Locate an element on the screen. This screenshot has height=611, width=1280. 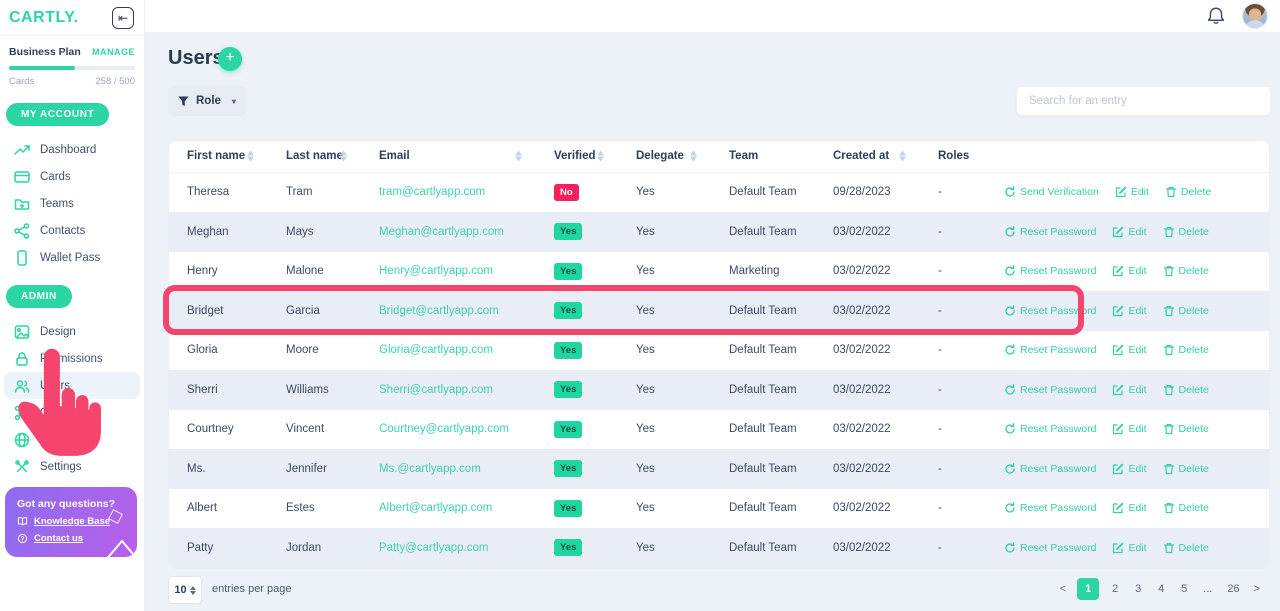
manage-plan-link: MANAGE is located at coordinates (113, 52).